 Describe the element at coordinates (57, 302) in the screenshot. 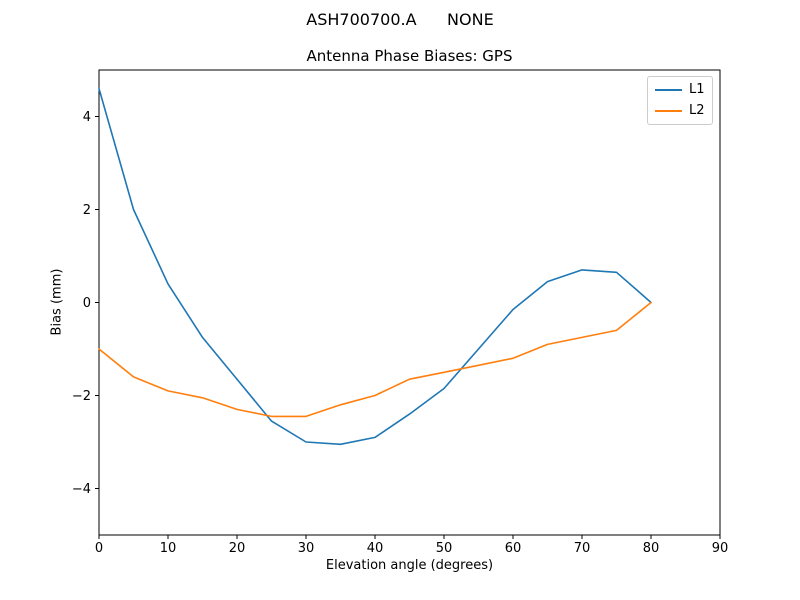

I see `y-axis-label: Bias (mm)` at that location.